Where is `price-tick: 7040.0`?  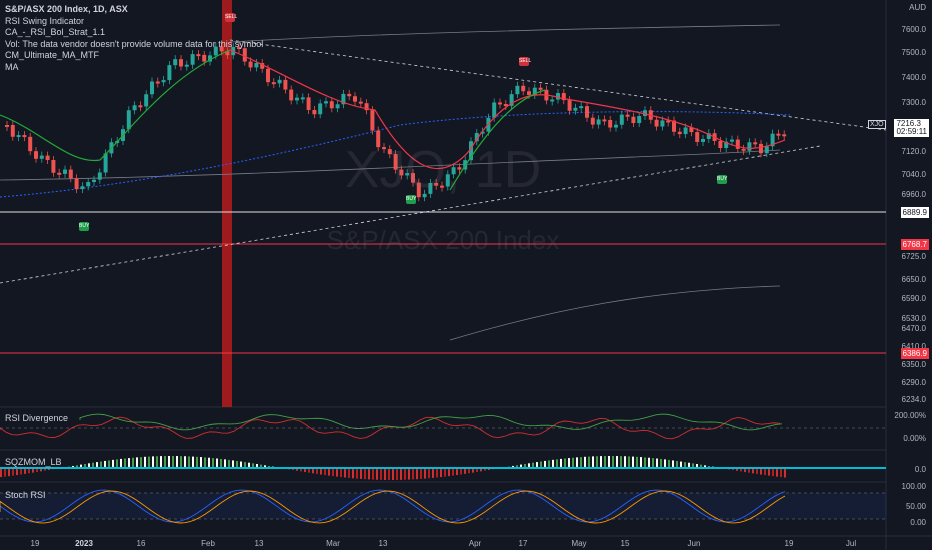
price-tick: 7040.0 is located at coordinates (913, 174).